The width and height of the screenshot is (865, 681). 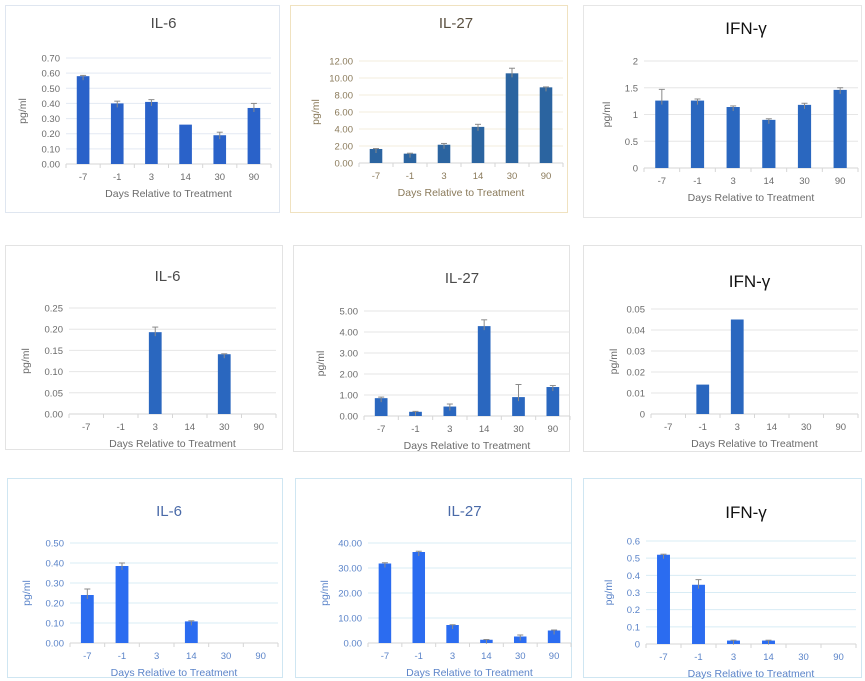 What do you see at coordinates (350, 594) in the screenshot?
I see `y-tick-label: 20.00` at bounding box center [350, 594].